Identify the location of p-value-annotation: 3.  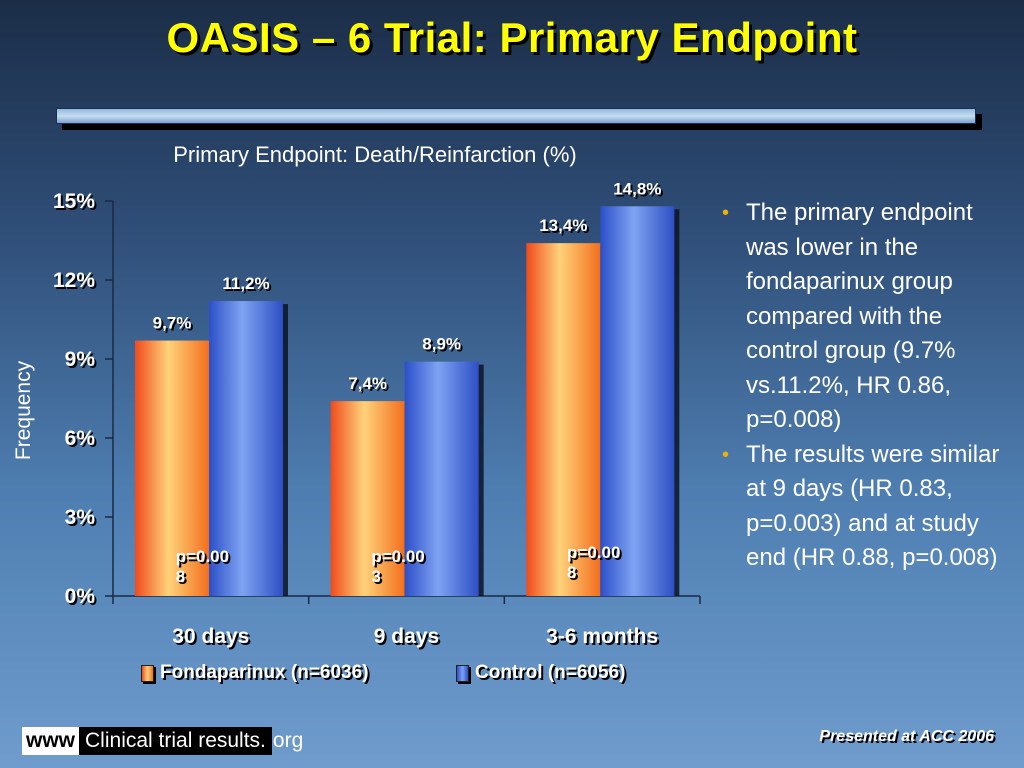
(375, 576).